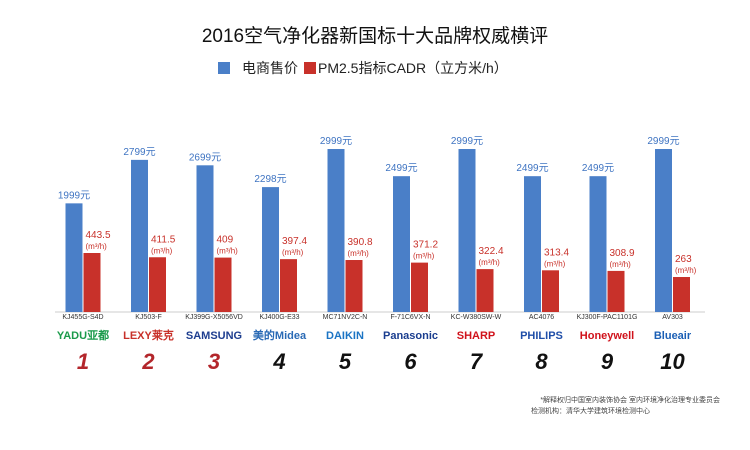 The image size is (750, 450). Describe the element at coordinates (425, 245) in the screenshot. I see `label-cadr-6: 371.2` at that location.